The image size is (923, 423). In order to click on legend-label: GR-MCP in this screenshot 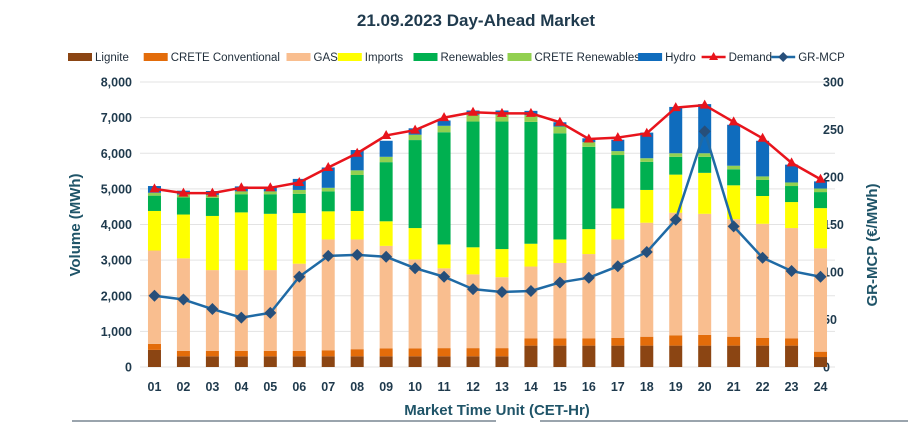, I will do `click(821, 58)`.